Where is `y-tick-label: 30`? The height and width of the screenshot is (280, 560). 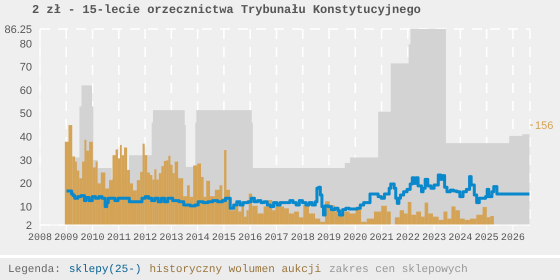 y-tick-label: 30 is located at coordinates (26, 160).